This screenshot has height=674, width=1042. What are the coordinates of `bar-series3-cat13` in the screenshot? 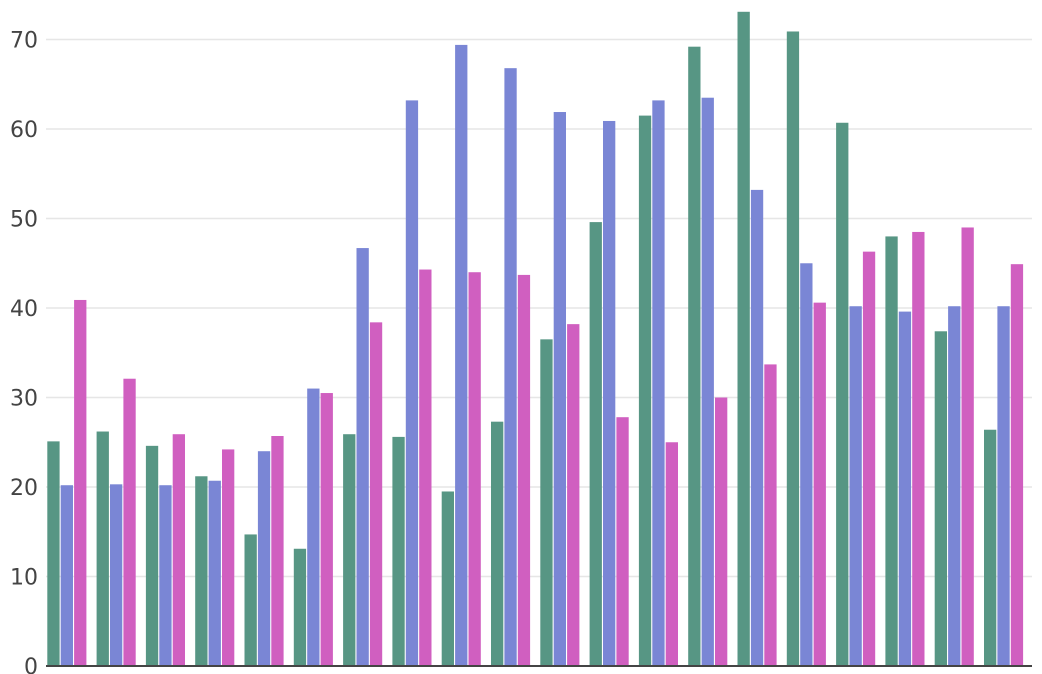 It's located at (671, 554).